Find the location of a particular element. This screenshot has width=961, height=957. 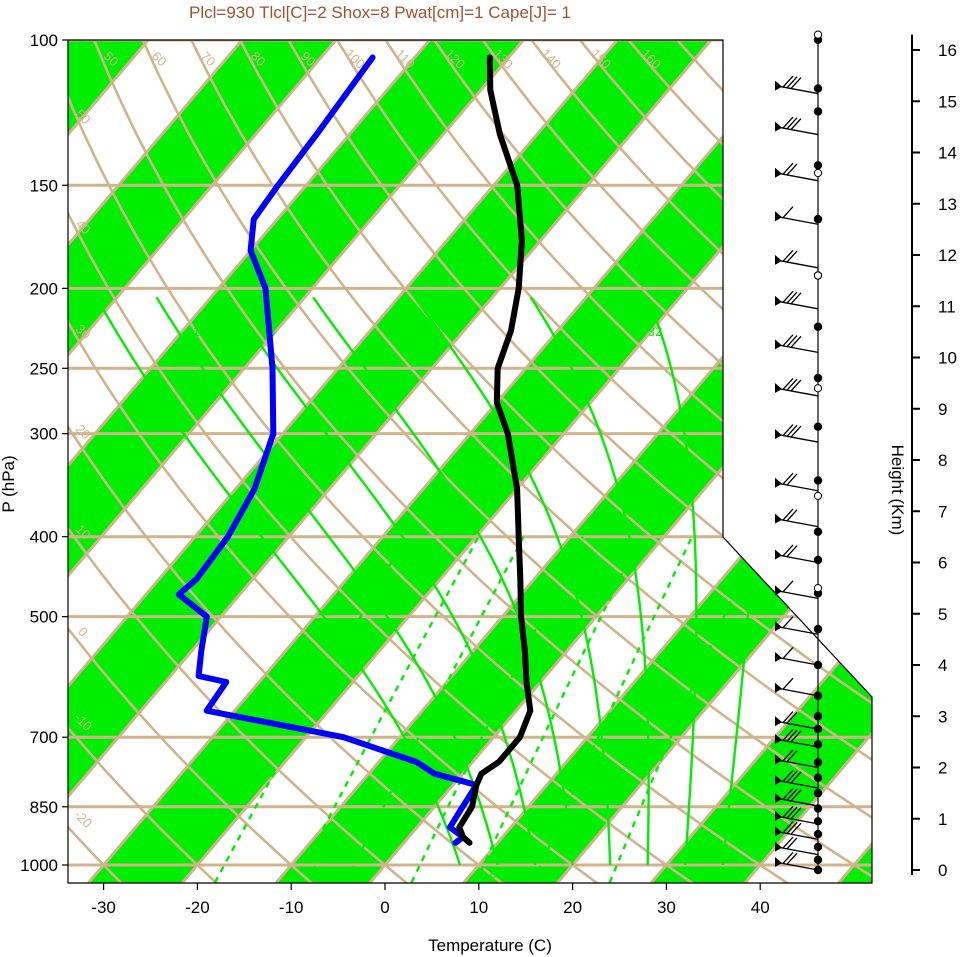

mixing-ratio-label: 1 is located at coordinates (314, 870).